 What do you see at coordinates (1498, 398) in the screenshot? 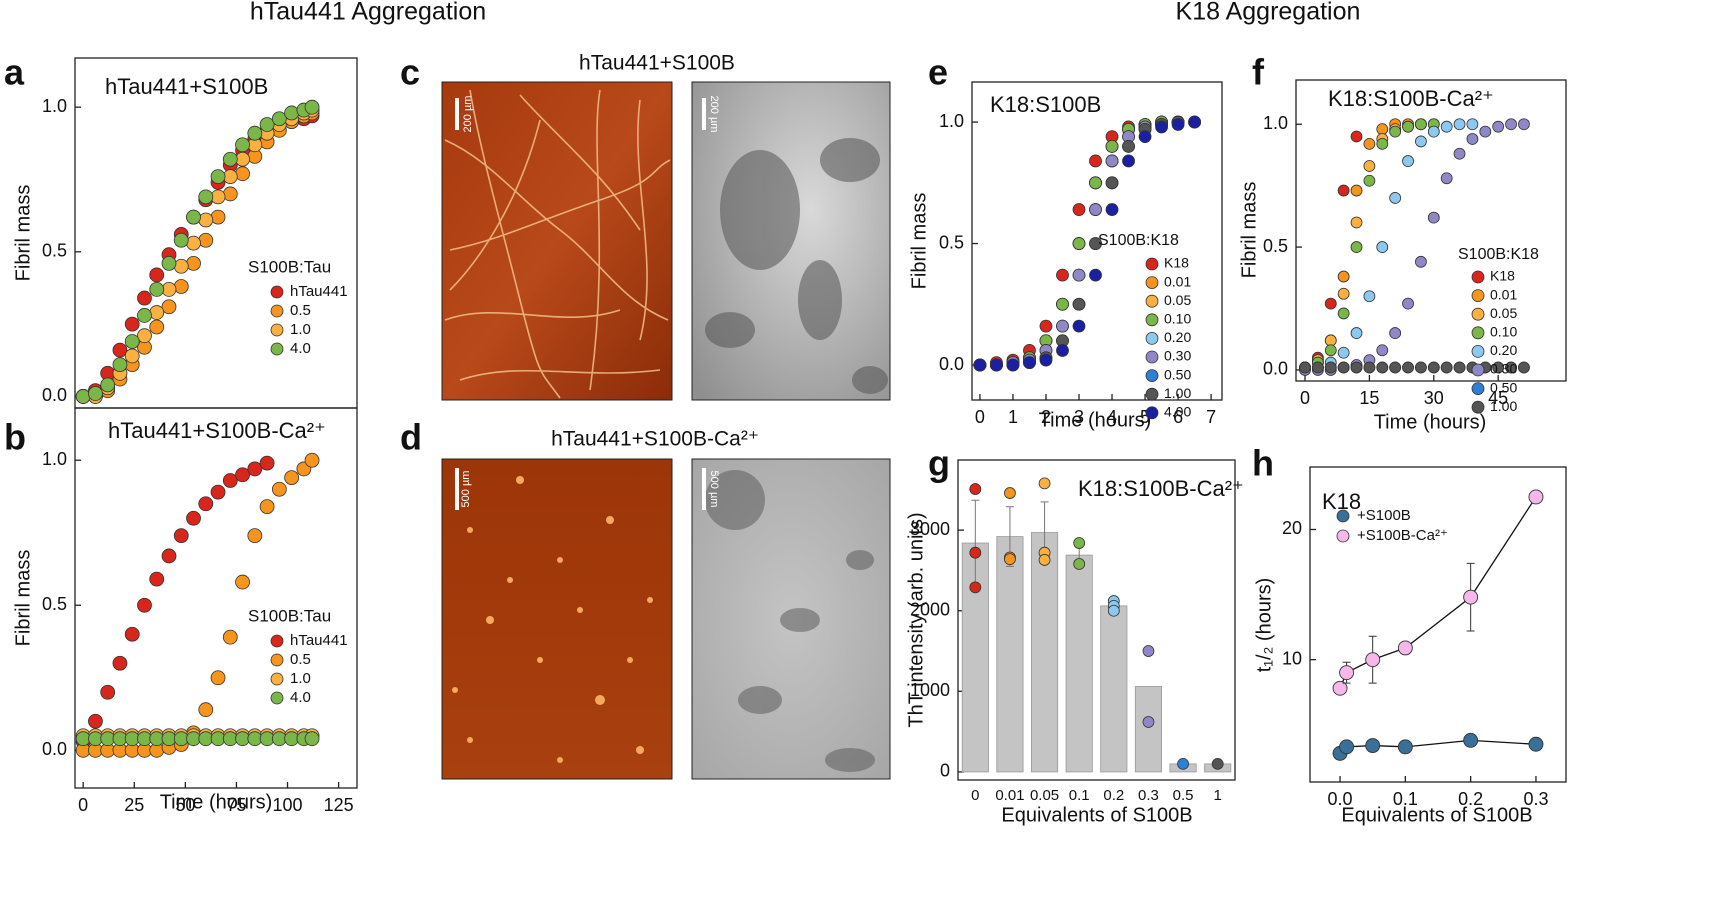
I see `x-tick-label: 45` at bounding box center [1498, 398].